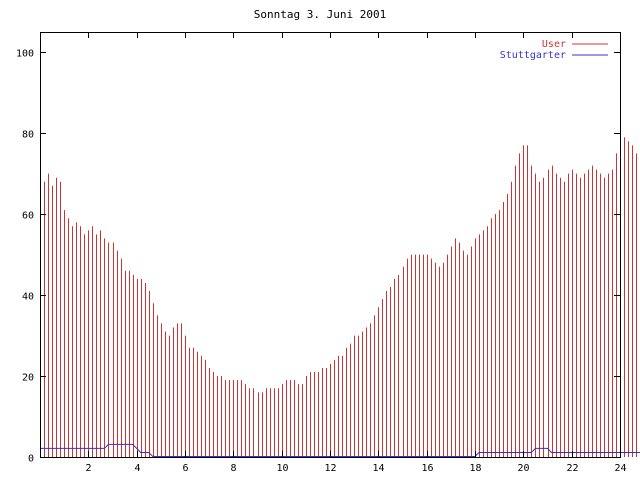  Describe the element at coordinates (475, 468) in the screenshot. I see `x-tick-label: 18` at that location.